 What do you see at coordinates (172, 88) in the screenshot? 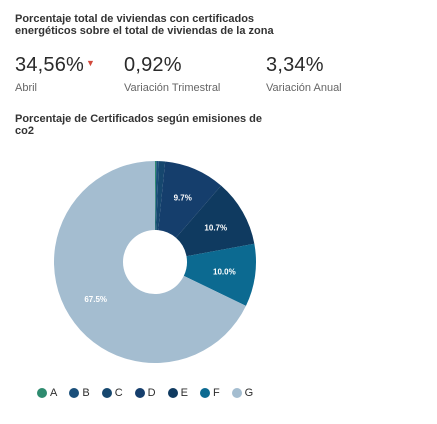
I see `stat-quarterly-label: Variación Trimestral` at bounding box center [172, 88].